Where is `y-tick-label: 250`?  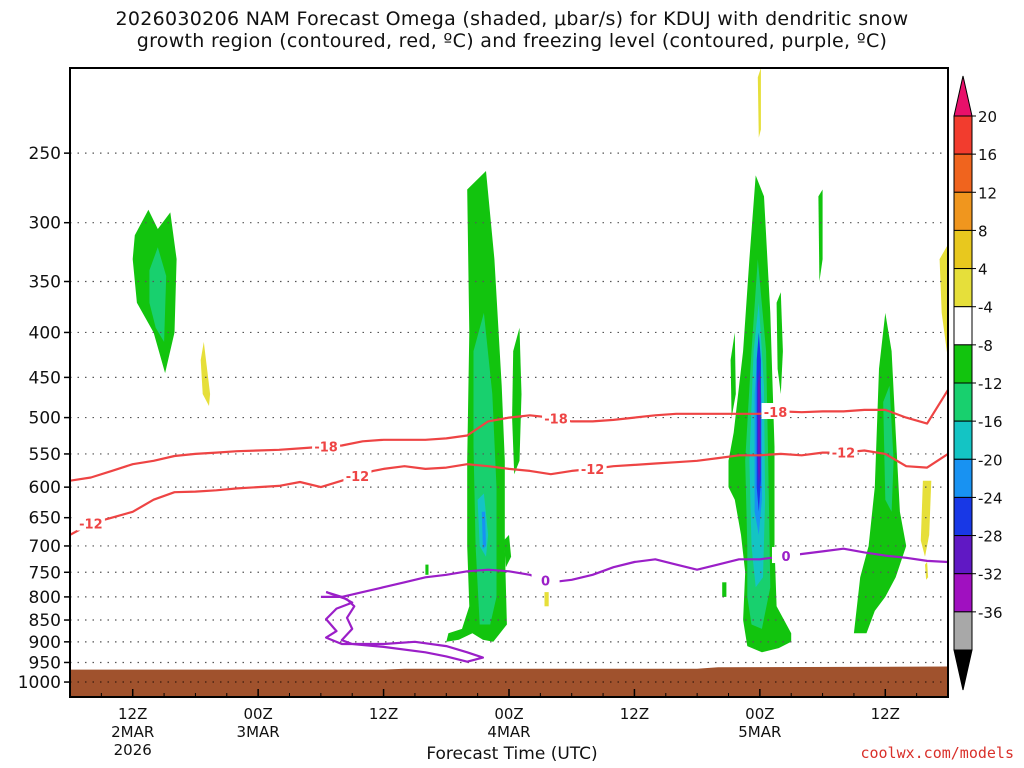 y-tick-label: 250 is located at coordinates (45, 154).